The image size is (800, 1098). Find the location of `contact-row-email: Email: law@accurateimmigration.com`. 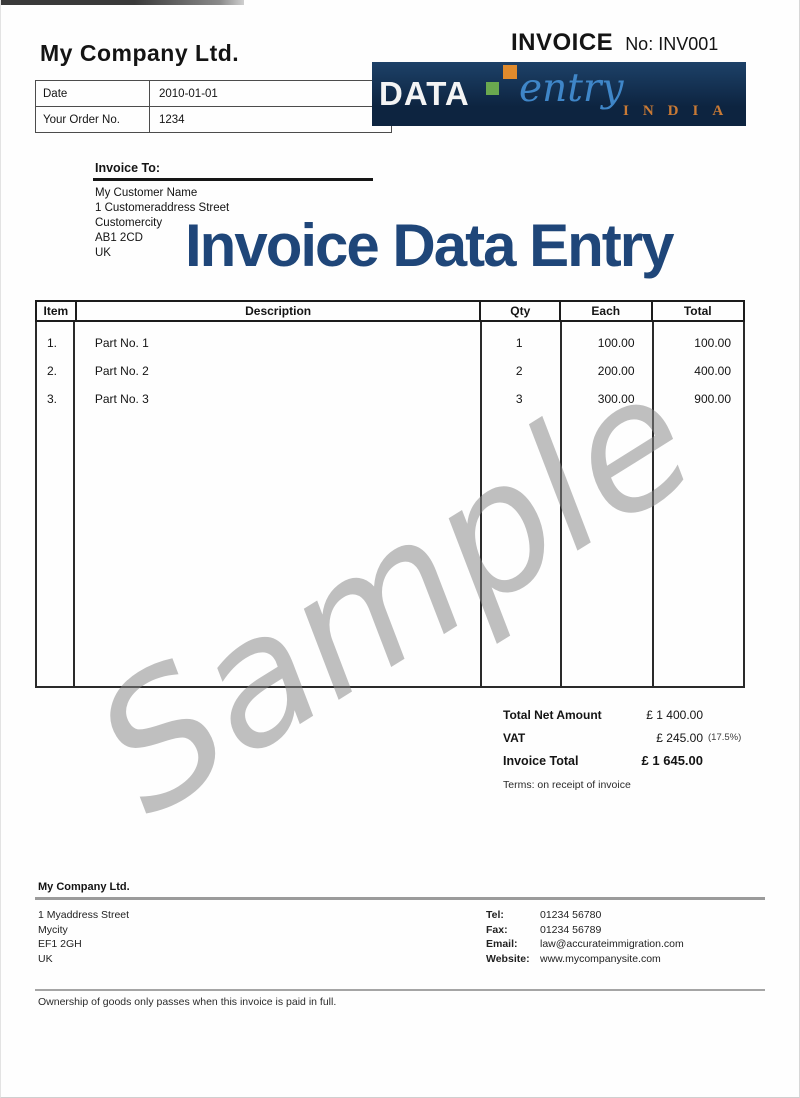

contact-row-email: Email: law@accurateimmigration.com is located at coordinates (585, 944).